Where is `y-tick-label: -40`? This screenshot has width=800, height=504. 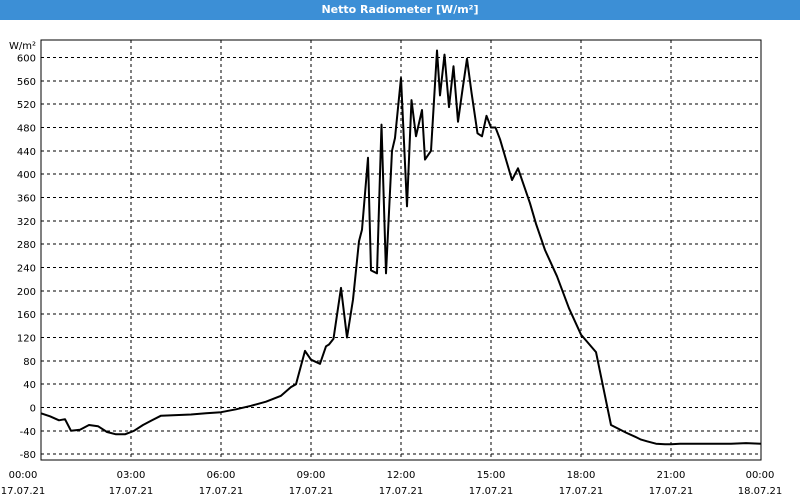 y-tick-label: -40 is located at coordinates (28, 432).